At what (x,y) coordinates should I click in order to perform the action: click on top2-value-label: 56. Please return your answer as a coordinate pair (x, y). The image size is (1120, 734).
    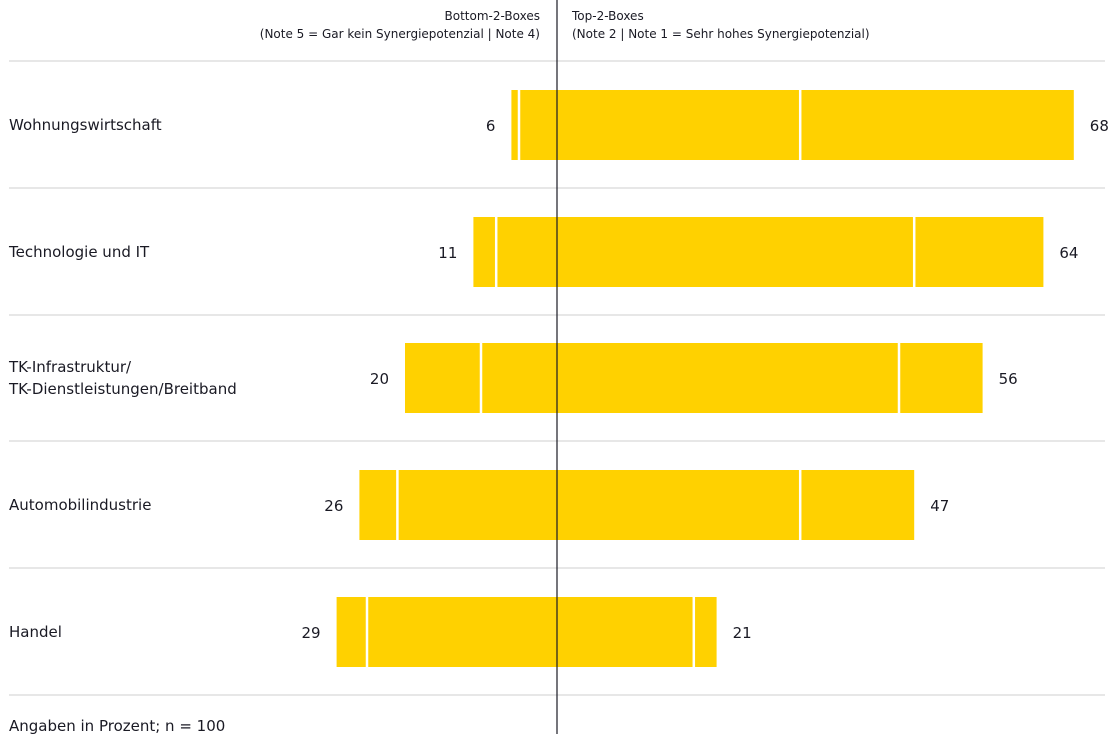
    Looking at the image, I should click on (1008, 379).